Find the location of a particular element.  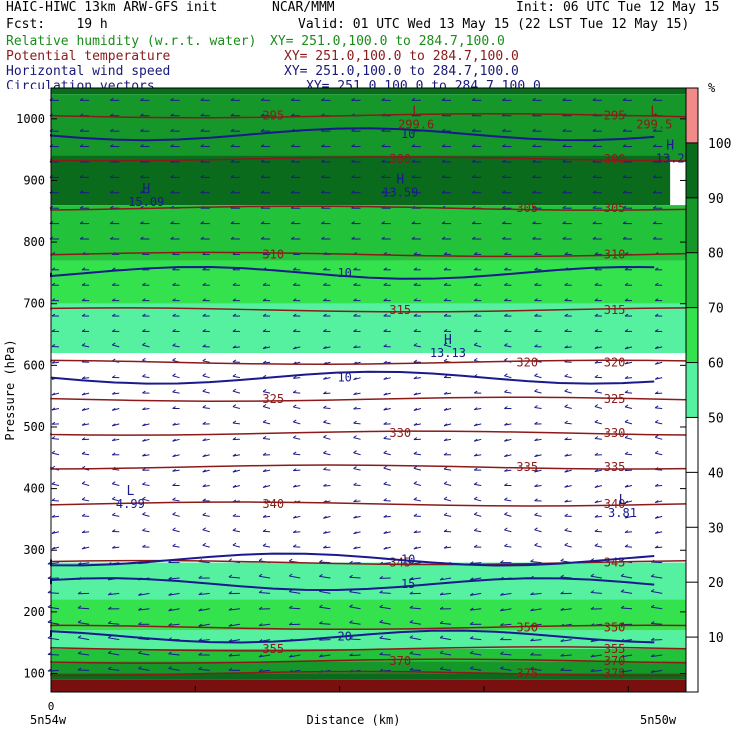

colorbar-frame is located at coordinates (692, 390).